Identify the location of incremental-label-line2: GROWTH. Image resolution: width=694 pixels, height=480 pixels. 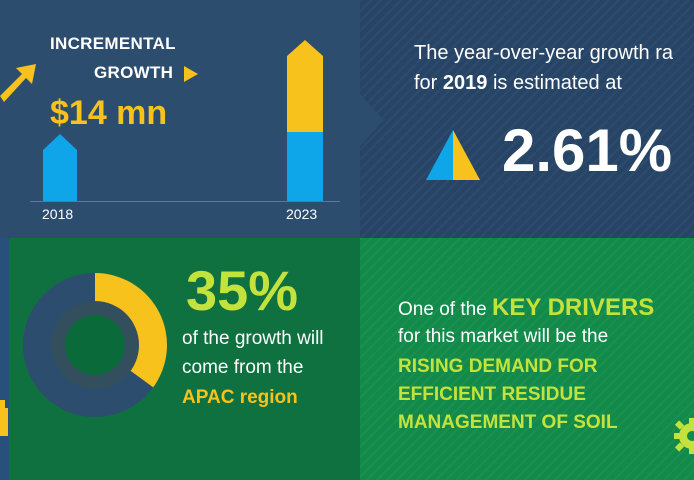
(134, 72).